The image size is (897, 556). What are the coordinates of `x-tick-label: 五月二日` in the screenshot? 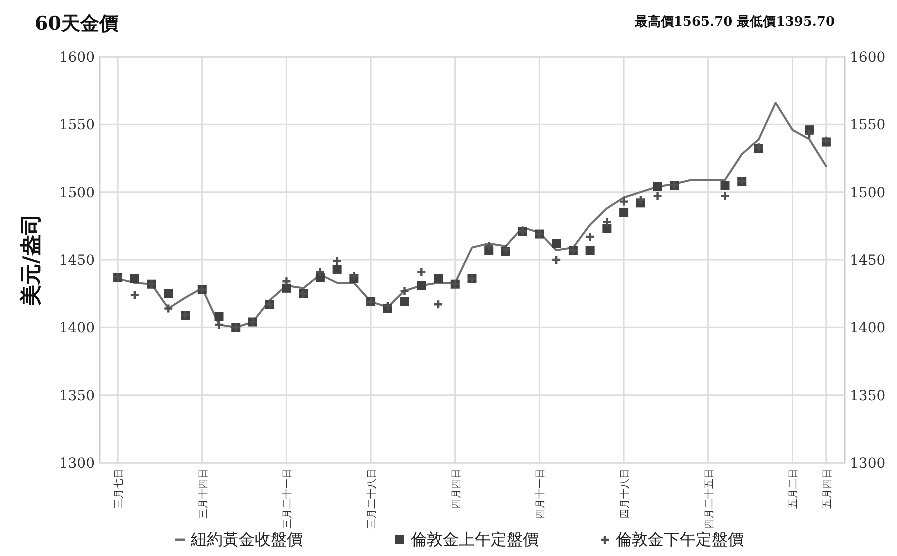 It's located at (794, 489).